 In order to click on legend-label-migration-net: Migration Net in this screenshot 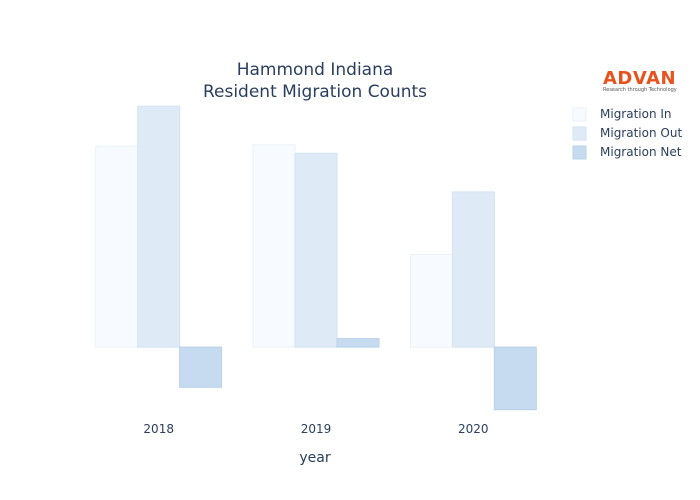, I will do `click(641, 152)`.